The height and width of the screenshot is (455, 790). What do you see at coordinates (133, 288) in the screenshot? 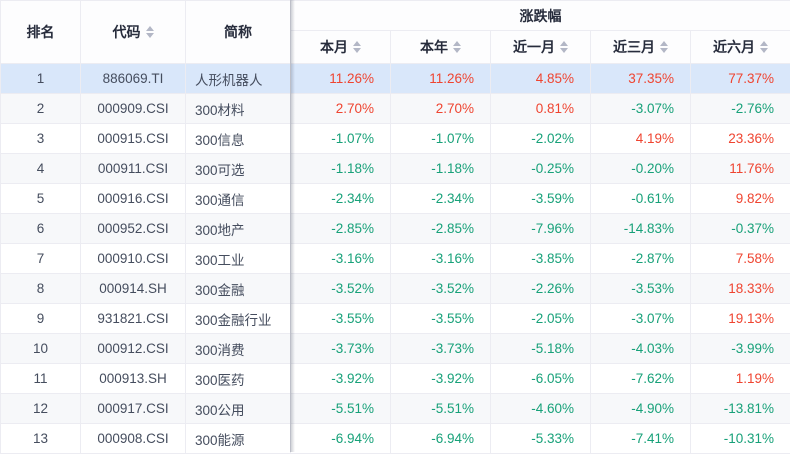
I see `cell-code: 000914.SH` at bounding box center [133, 288].